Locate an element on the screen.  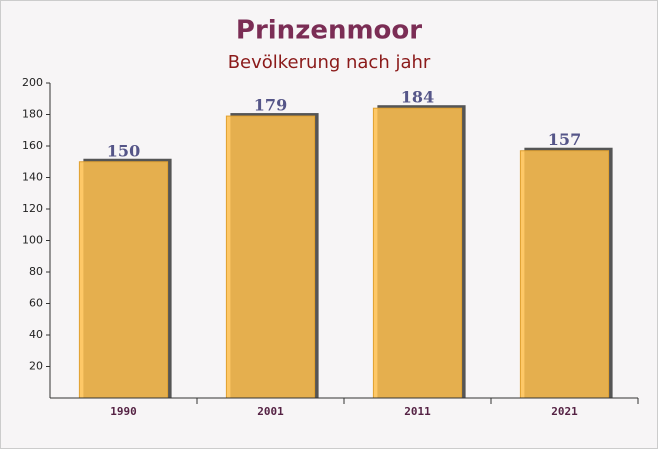
value-label: 184 is located at coordinates (417, 97).